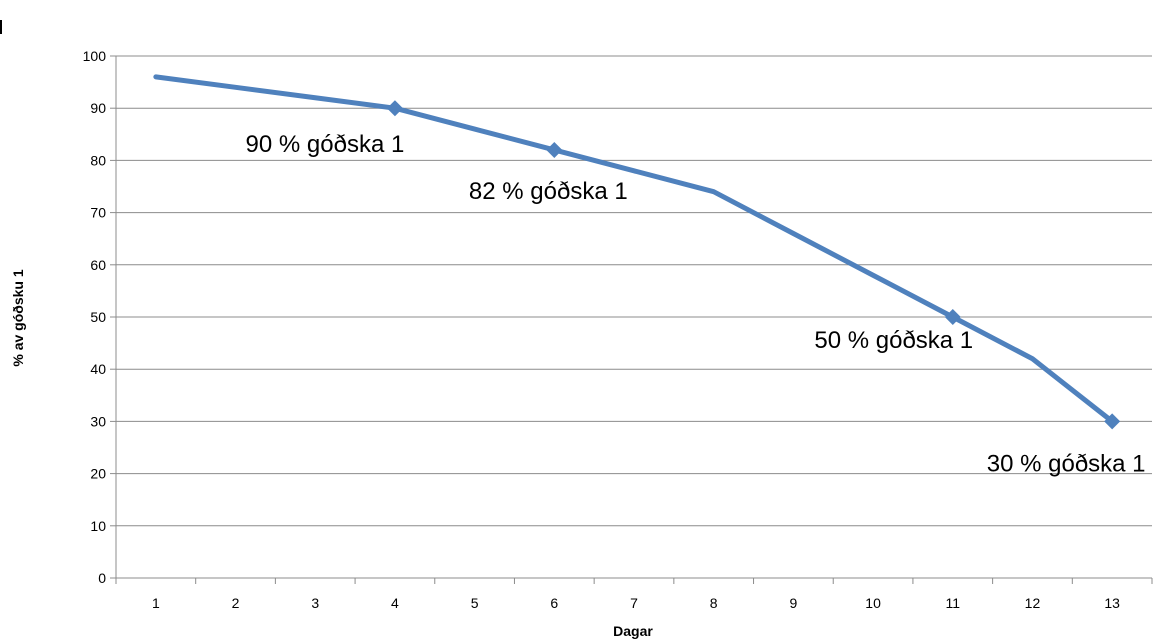  I want to click on y-tick-labels: 0 10 20 30 40 50 60 70 80 90 100, so click(95, 317).